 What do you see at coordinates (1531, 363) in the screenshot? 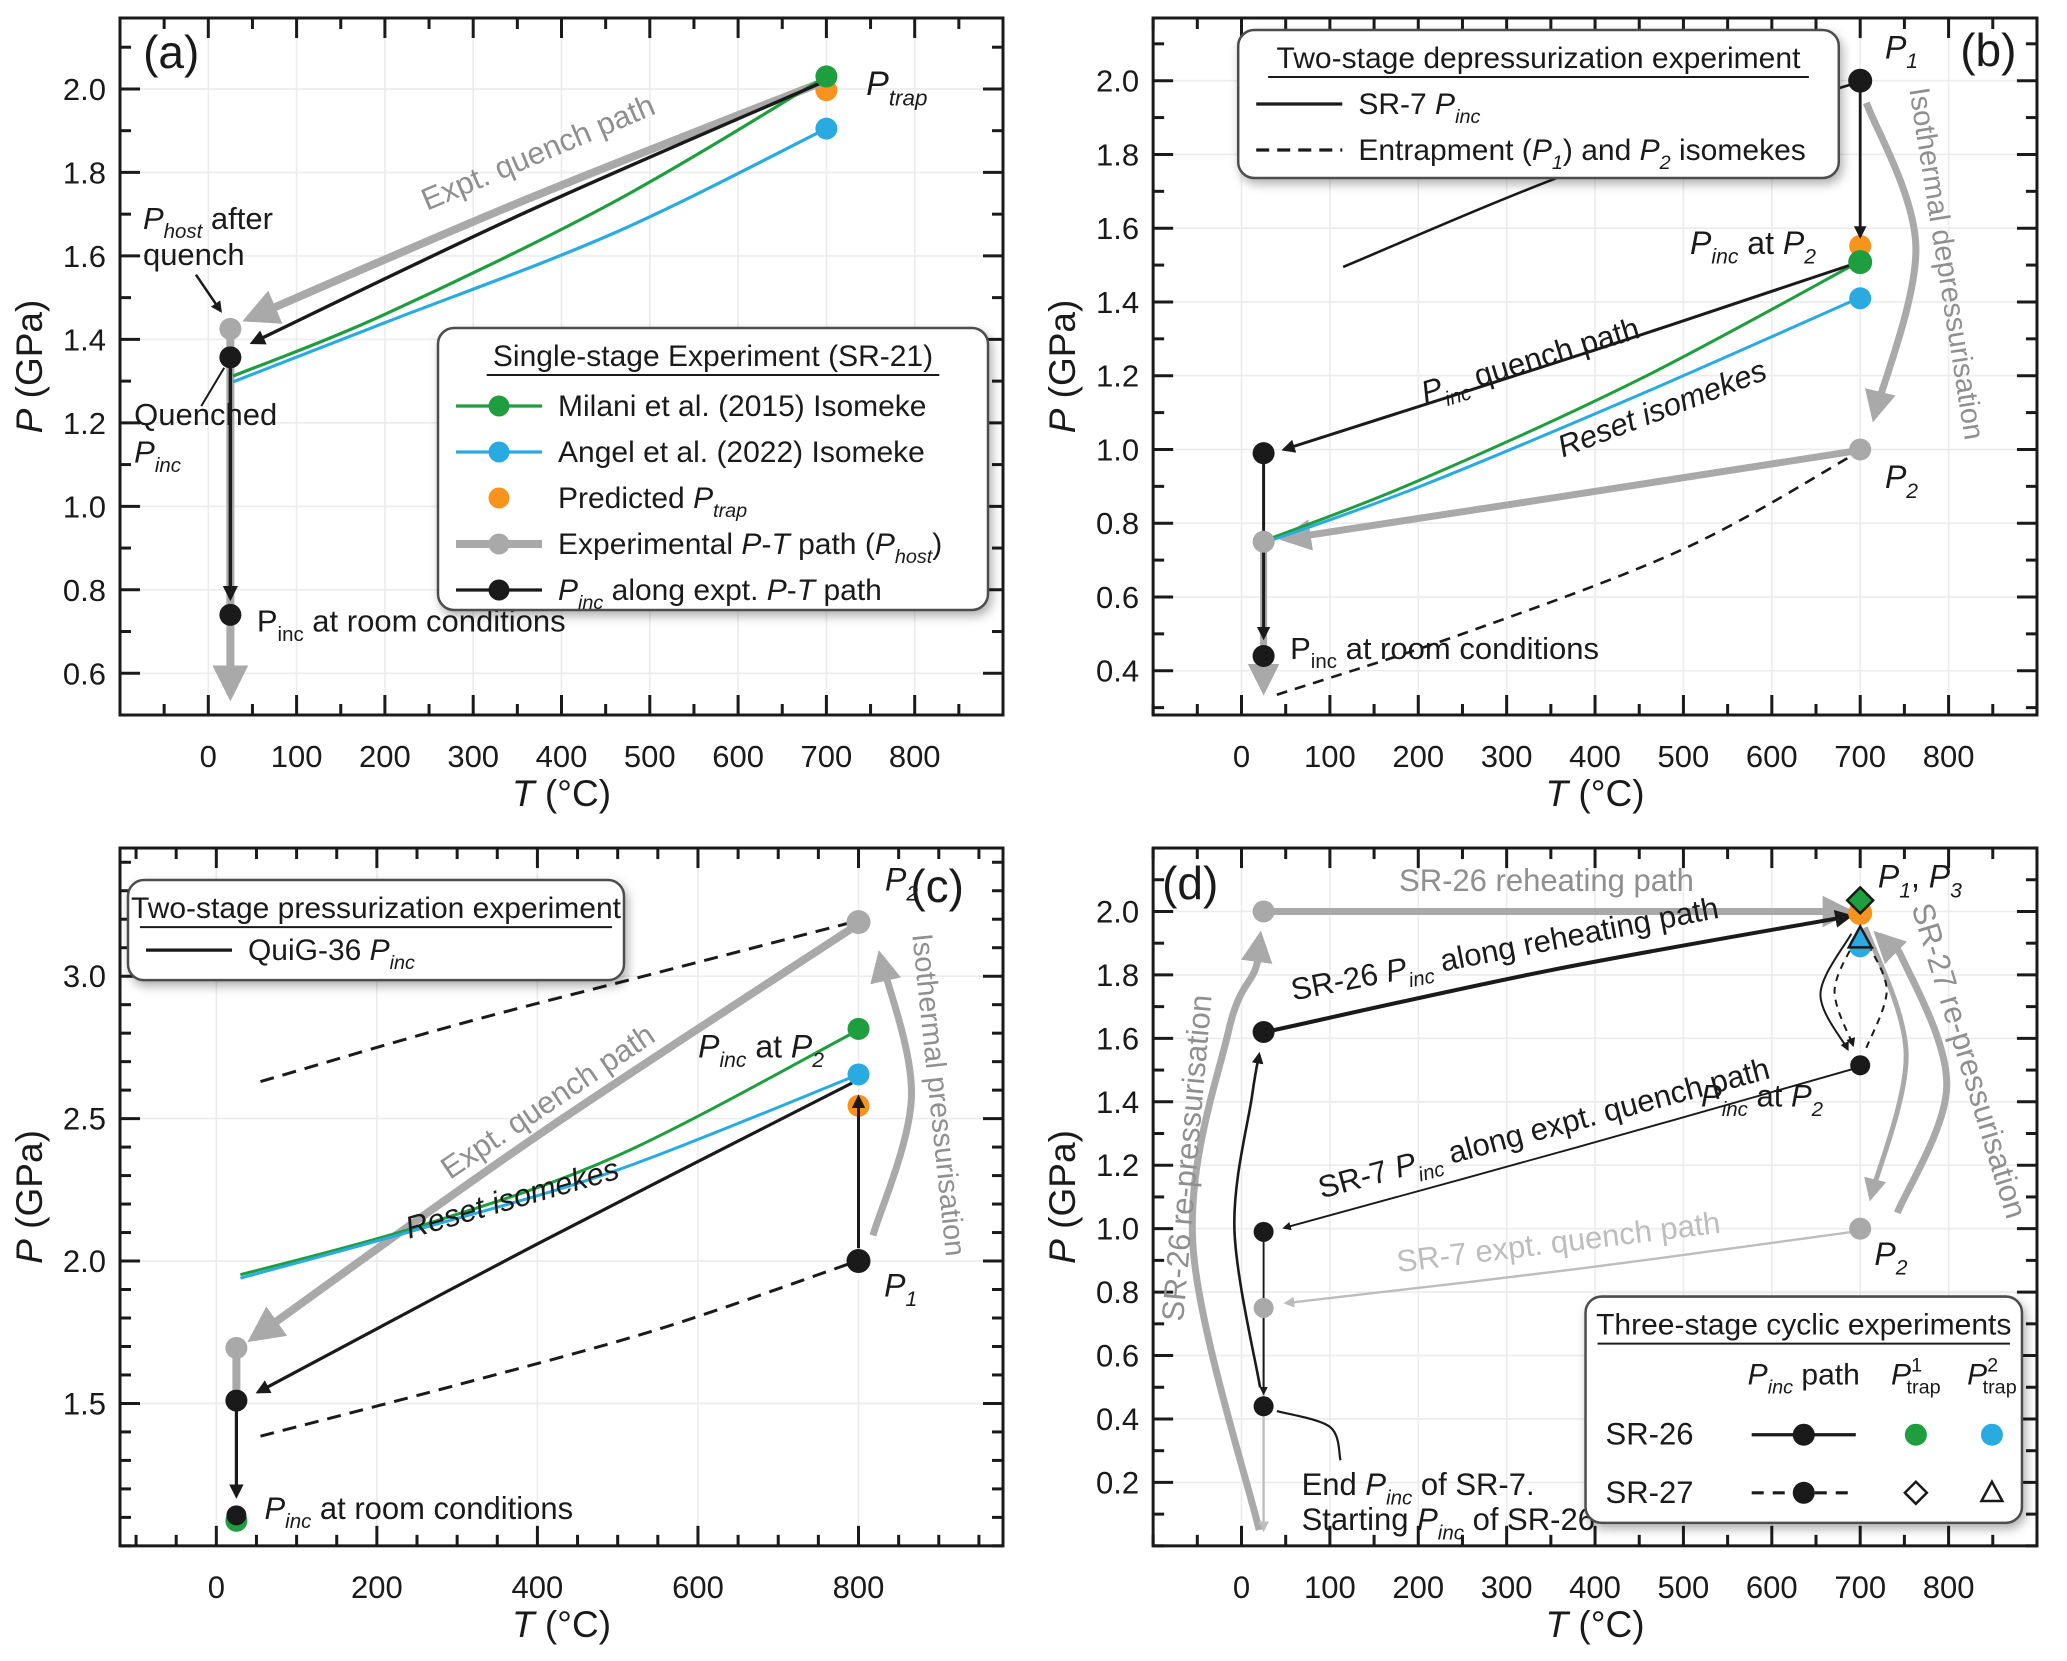
I see `annotation: Pinc quench path` at bounding box center [1531, 363].